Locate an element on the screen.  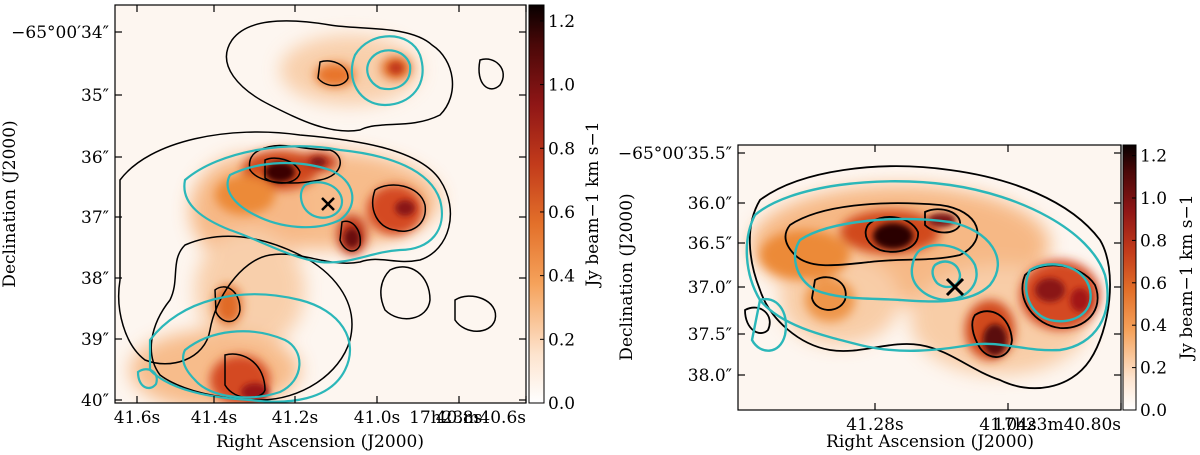
right-xlabel: Right Ascension (J2000) is located at coordinates (930, 442).